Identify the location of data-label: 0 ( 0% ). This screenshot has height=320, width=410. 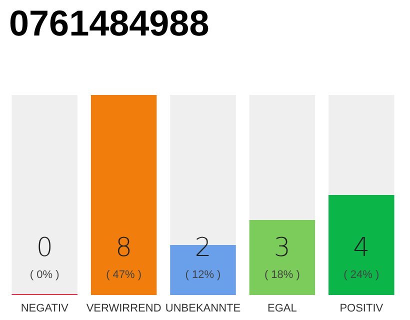
(45, 257).